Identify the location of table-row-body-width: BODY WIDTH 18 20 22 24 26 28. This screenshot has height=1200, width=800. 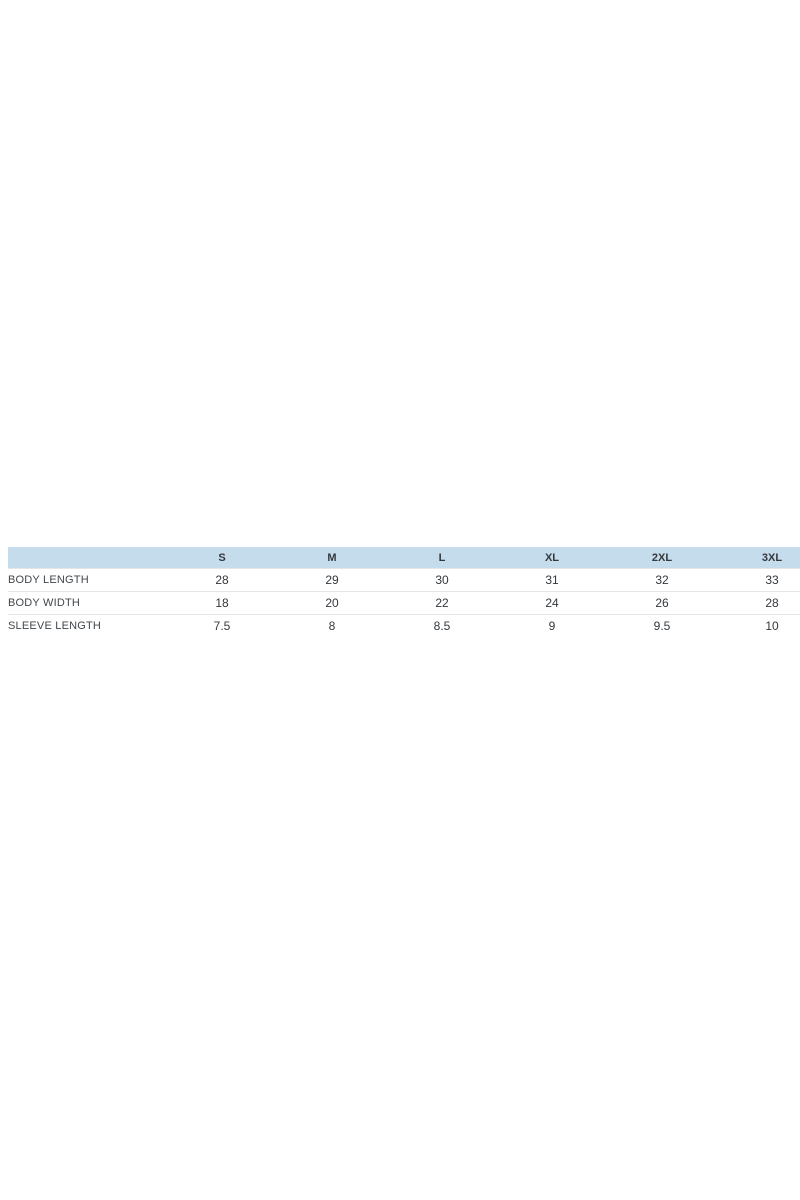
(404, 603).